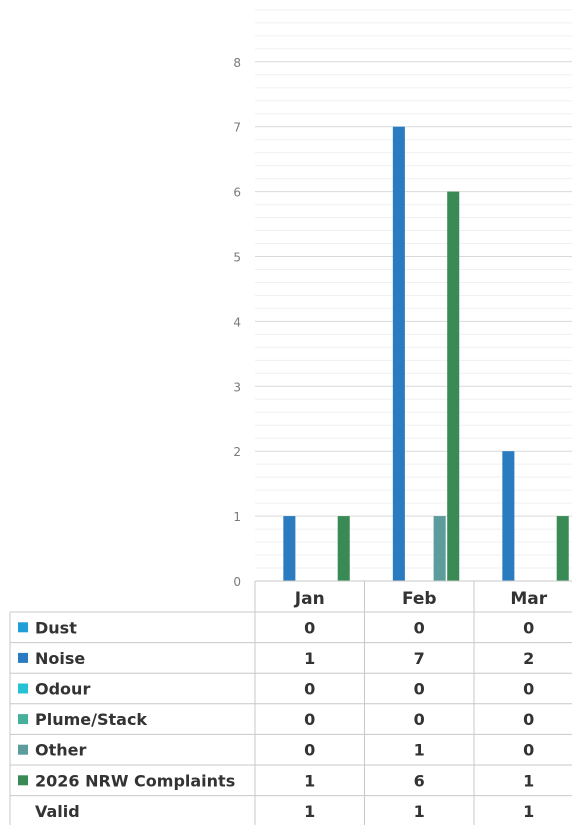 Image resolution: width=572 pixels, height=825 pixels. Describe the element at coordinates (57, 811) in the screenshot. I see `table-row-label: Valid` at that location.